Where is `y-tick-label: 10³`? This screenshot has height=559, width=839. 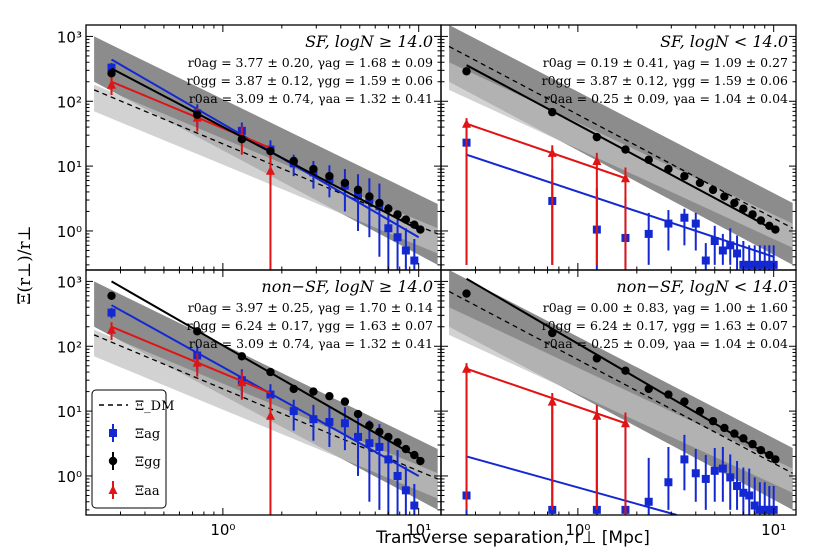
y-tick-label: 10³ is located at coordinates (69, 37).